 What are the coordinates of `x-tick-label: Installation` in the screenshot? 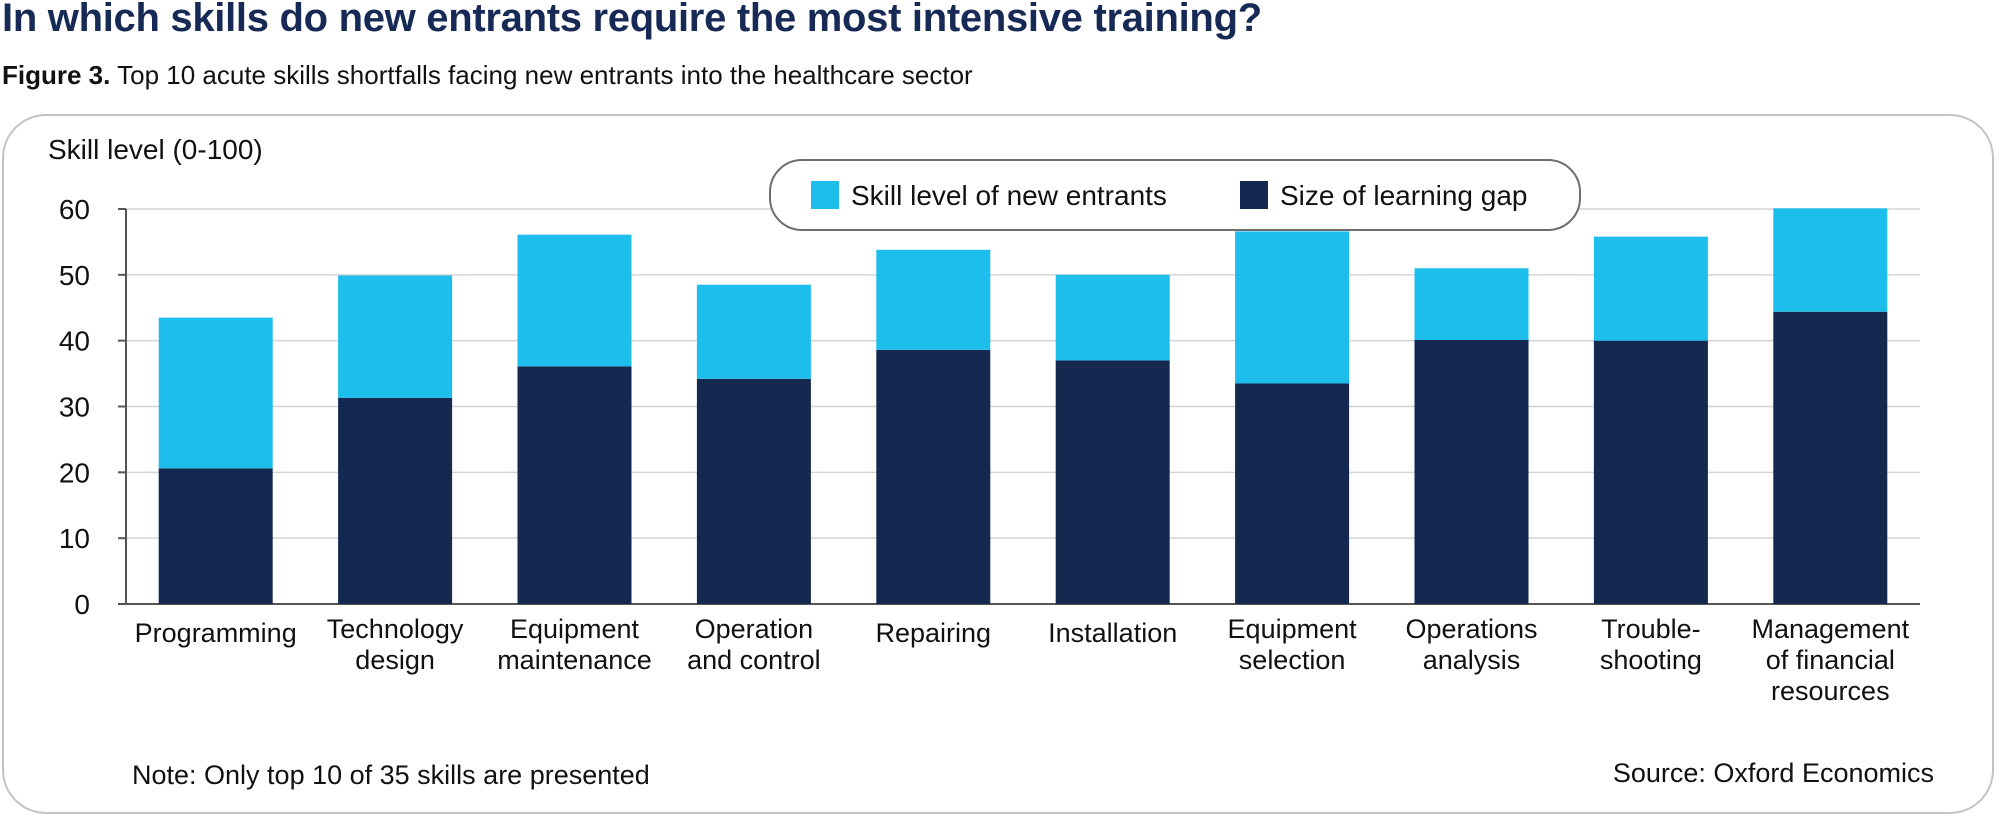 It's located at (1112, 633).